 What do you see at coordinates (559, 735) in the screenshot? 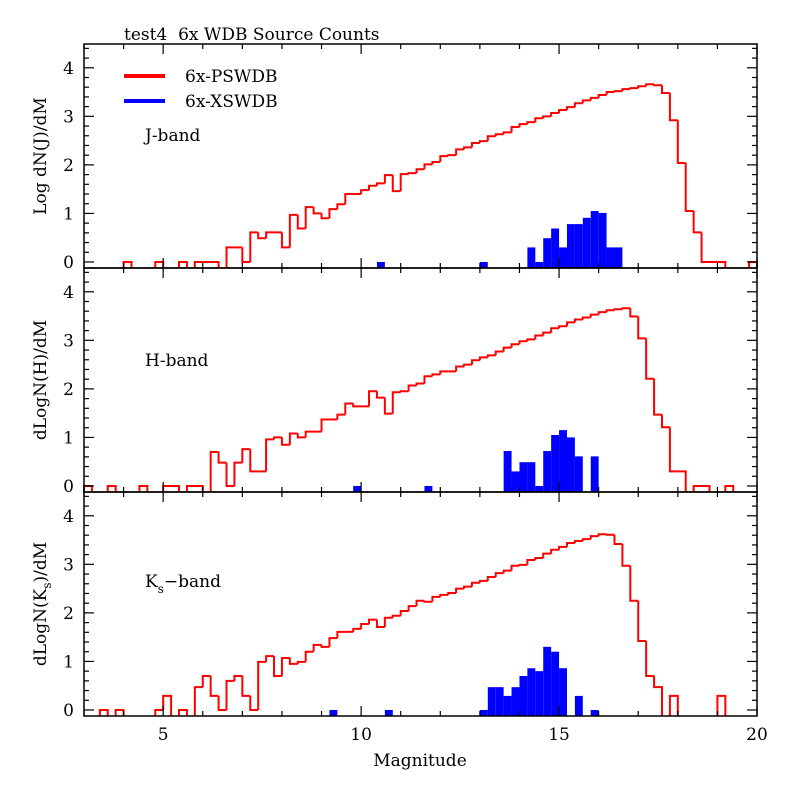
I see `x-tick-label: 15` at bounding box center [559, 735].